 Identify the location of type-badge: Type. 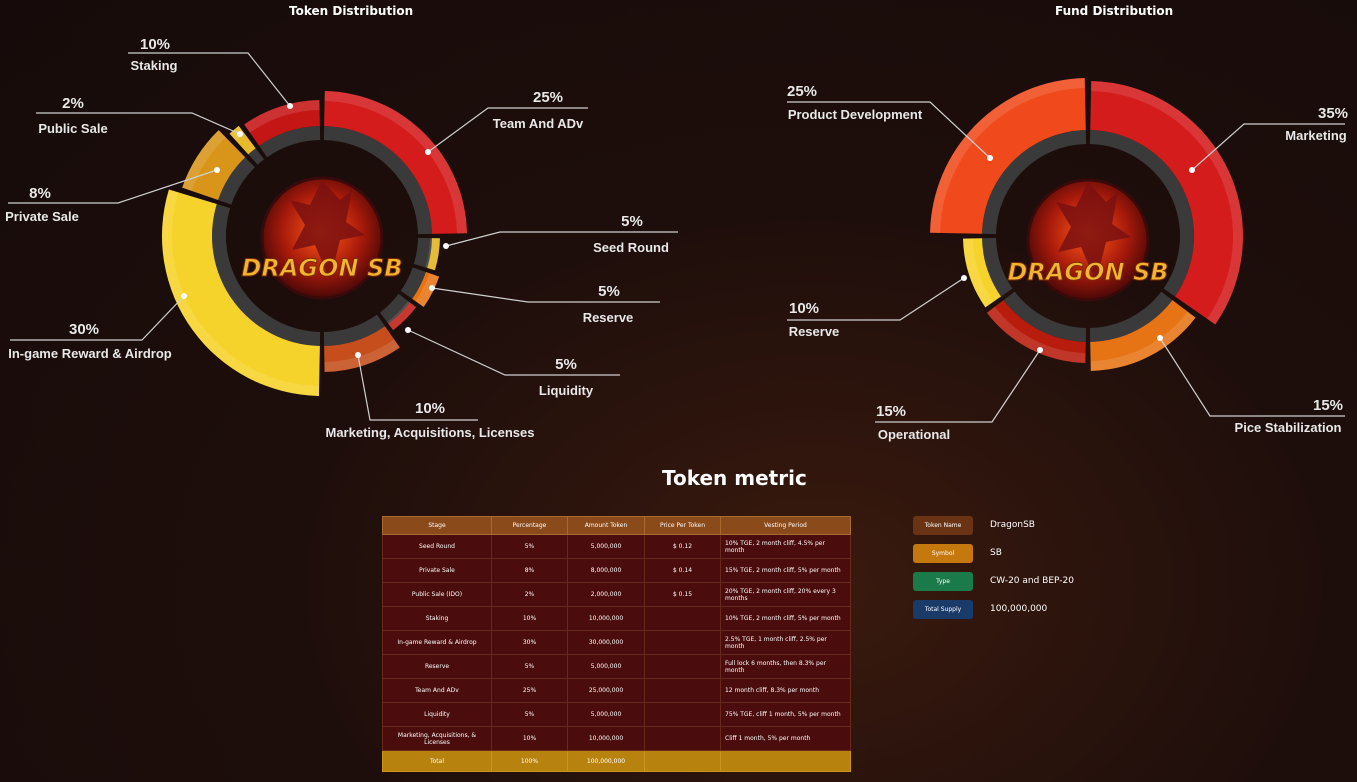
(943, 581).